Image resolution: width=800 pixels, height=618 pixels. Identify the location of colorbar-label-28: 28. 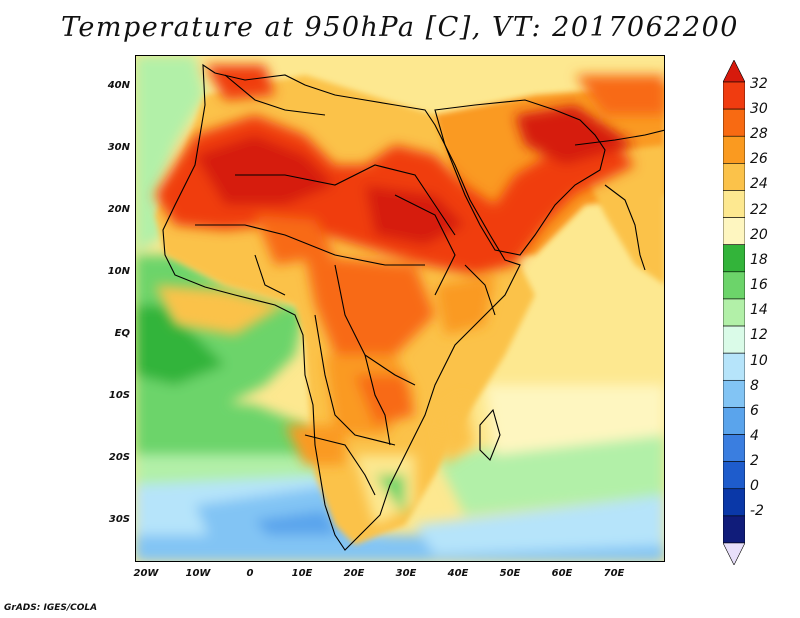
(759, 134).